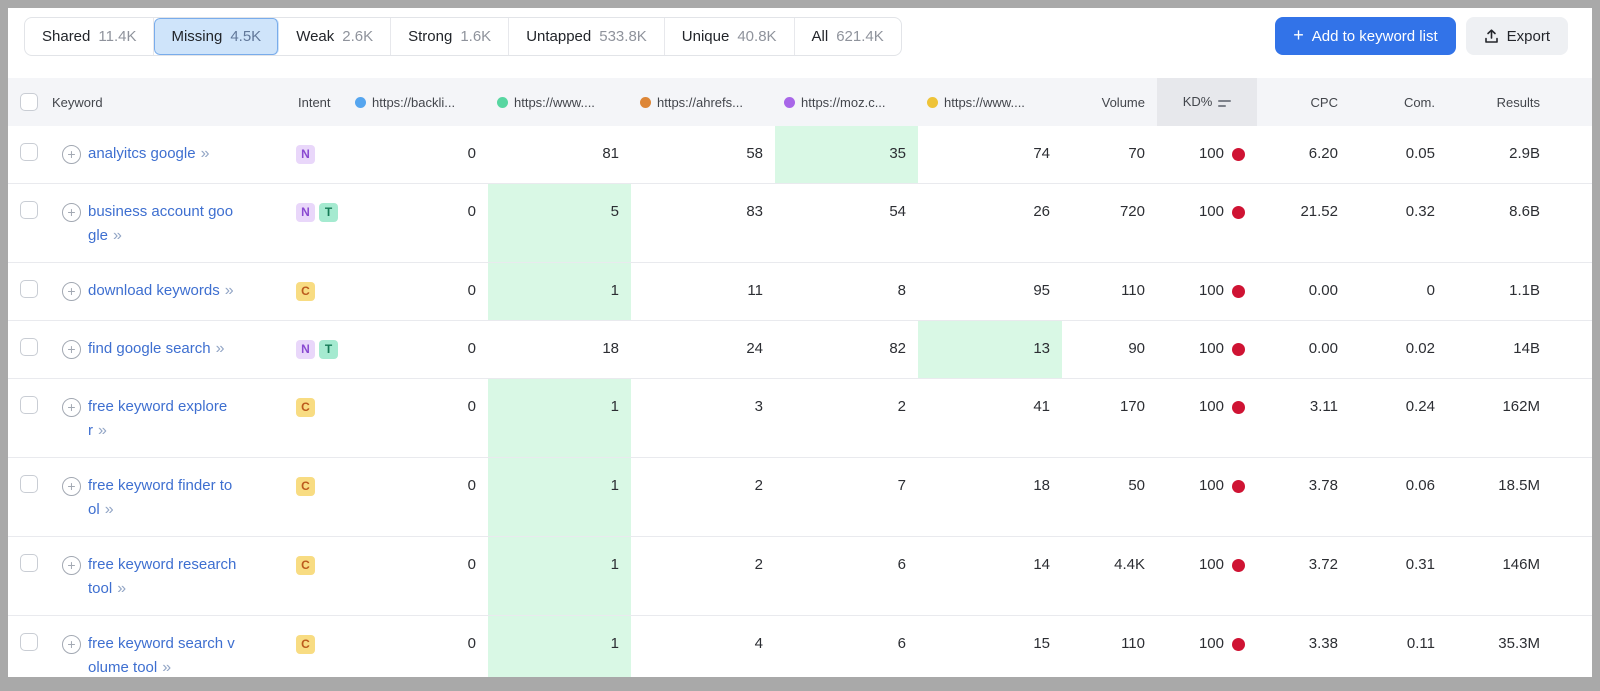 This screenshot has width=1600, height=691. I want to click on tab-untapped: Untapped 533.8K, so click(587, 36).